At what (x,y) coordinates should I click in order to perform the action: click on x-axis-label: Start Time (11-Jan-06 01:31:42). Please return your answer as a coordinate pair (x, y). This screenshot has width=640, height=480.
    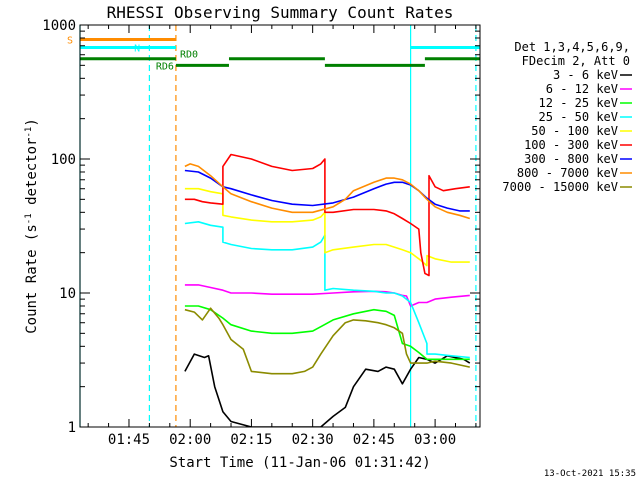
    Looking at the image, I should click on (299, 463).